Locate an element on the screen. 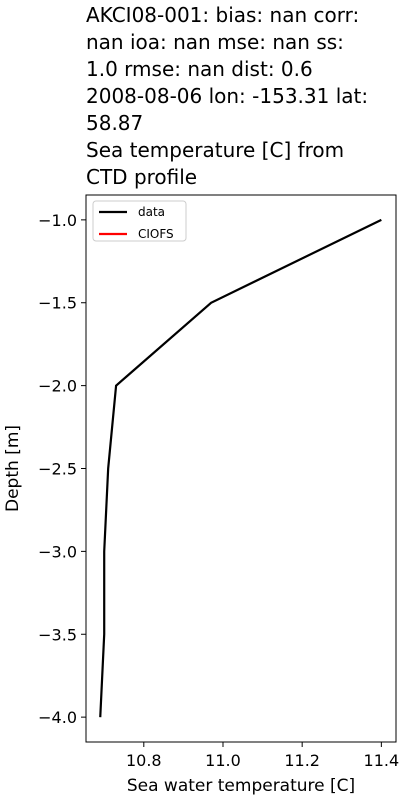 The image size is (400, 800). chart-title: CTD profile is located at coordinates (141, 177).